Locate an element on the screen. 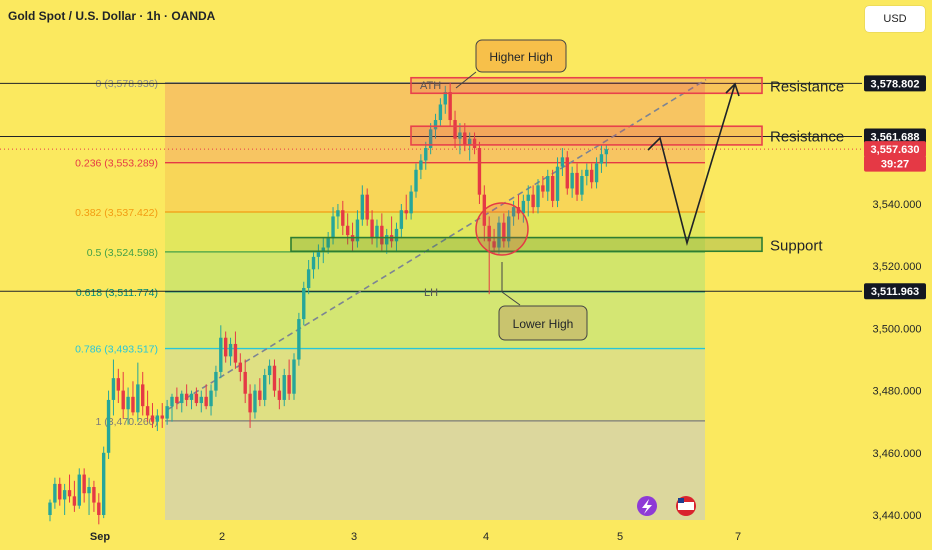  y-tick-label: 3,500.000 is located at coordinates (897, 329).